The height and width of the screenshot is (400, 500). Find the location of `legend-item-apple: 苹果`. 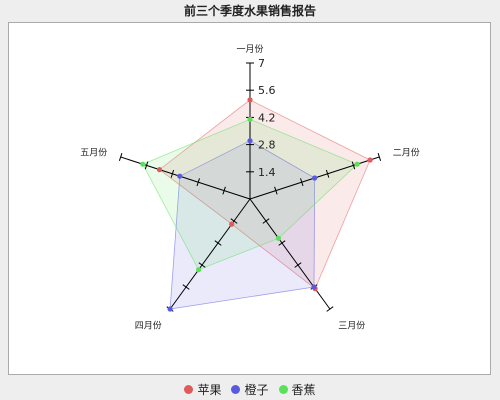

legend-item-apple: 苹果 is located at coordinates (202, 389).